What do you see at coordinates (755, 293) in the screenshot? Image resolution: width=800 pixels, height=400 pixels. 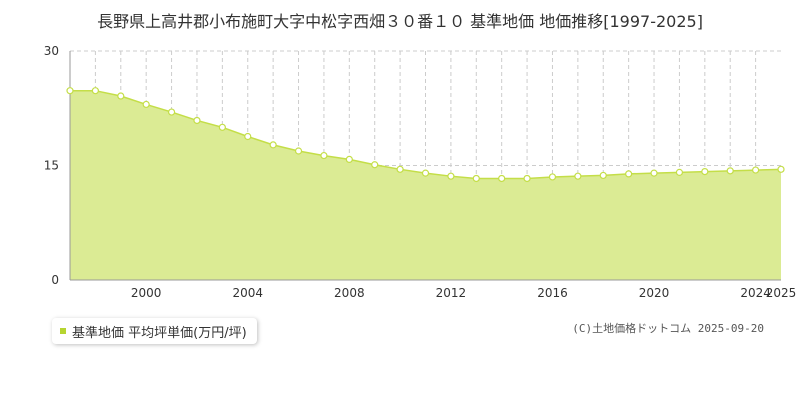 I see `x-tick-label: 2024` at bounding box center [755, 293].